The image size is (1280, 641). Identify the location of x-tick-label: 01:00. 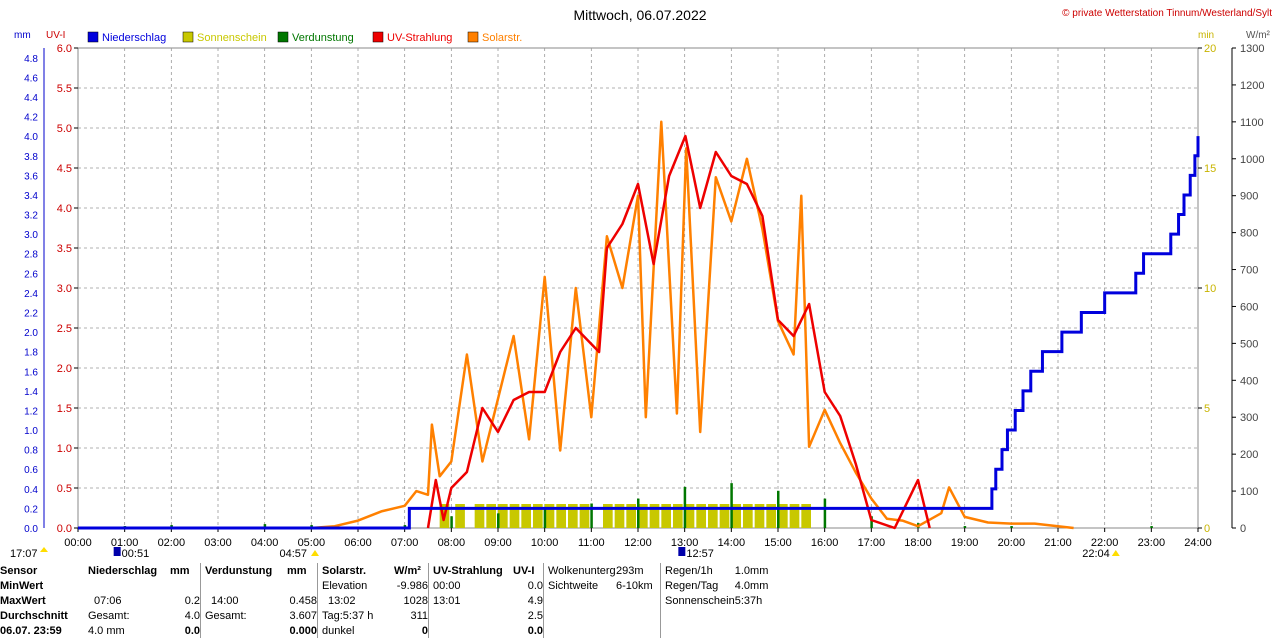
(125, 543).